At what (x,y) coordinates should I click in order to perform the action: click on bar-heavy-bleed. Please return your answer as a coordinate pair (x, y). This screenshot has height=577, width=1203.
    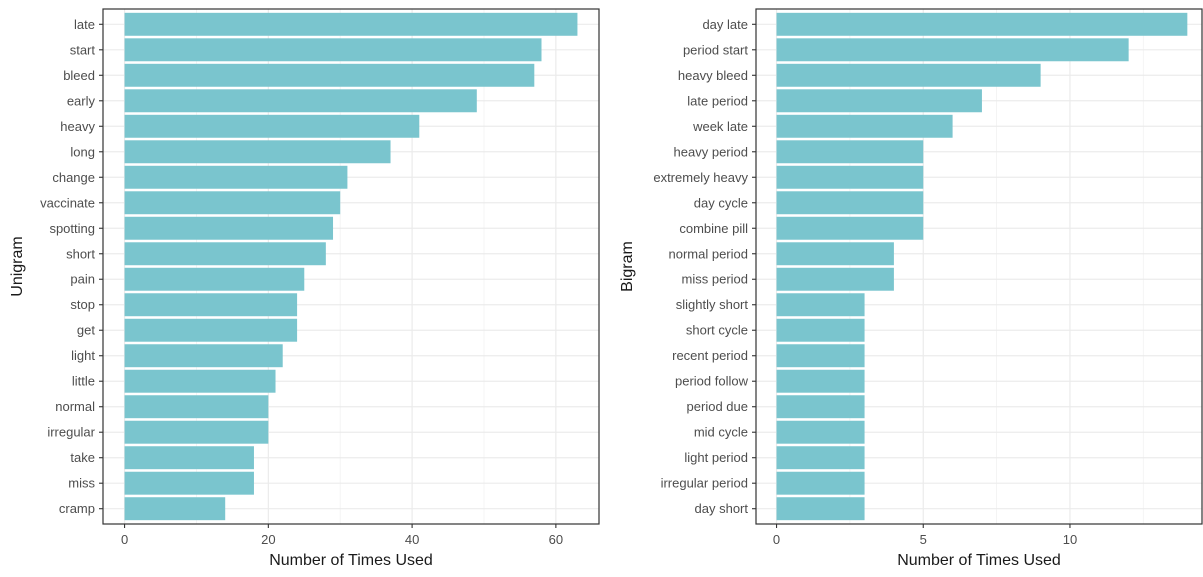
    Looking at the image, I should click on (908, 75).